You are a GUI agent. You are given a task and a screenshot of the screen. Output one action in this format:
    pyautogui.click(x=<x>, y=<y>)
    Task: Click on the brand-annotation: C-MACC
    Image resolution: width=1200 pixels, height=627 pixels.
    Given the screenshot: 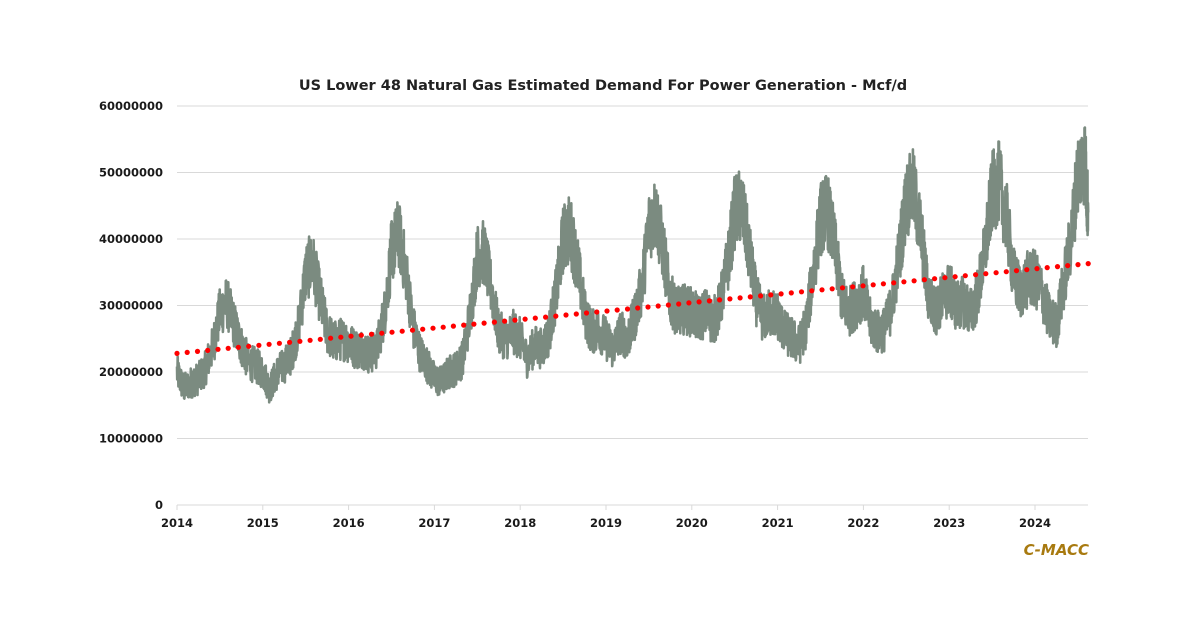 What is the action you would take?
    pyautogui.click(x=1056, y=550)
    